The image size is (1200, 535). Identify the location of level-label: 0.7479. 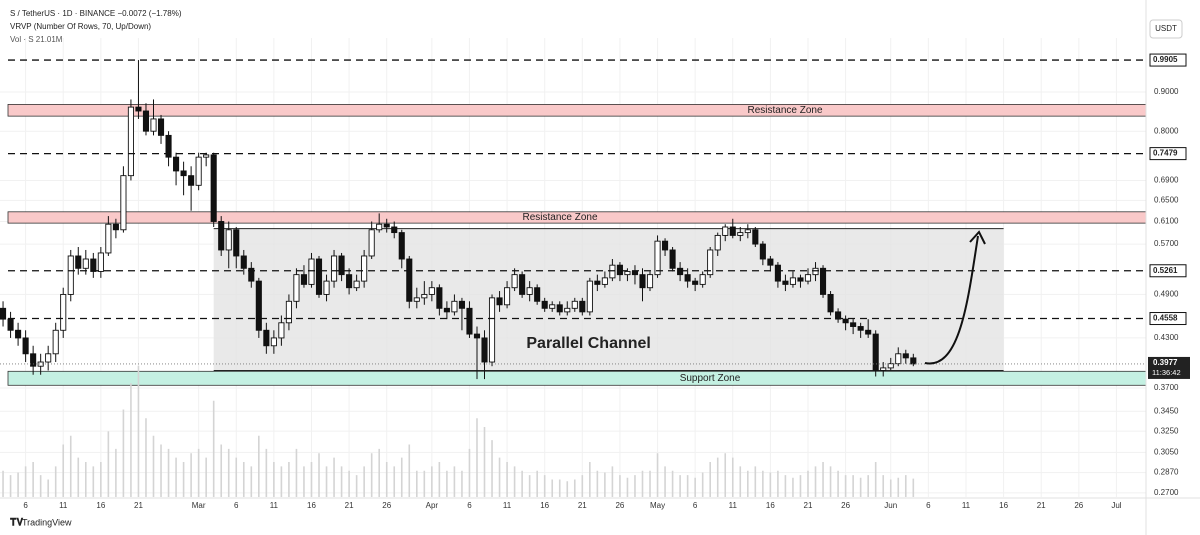
(1165, 153).